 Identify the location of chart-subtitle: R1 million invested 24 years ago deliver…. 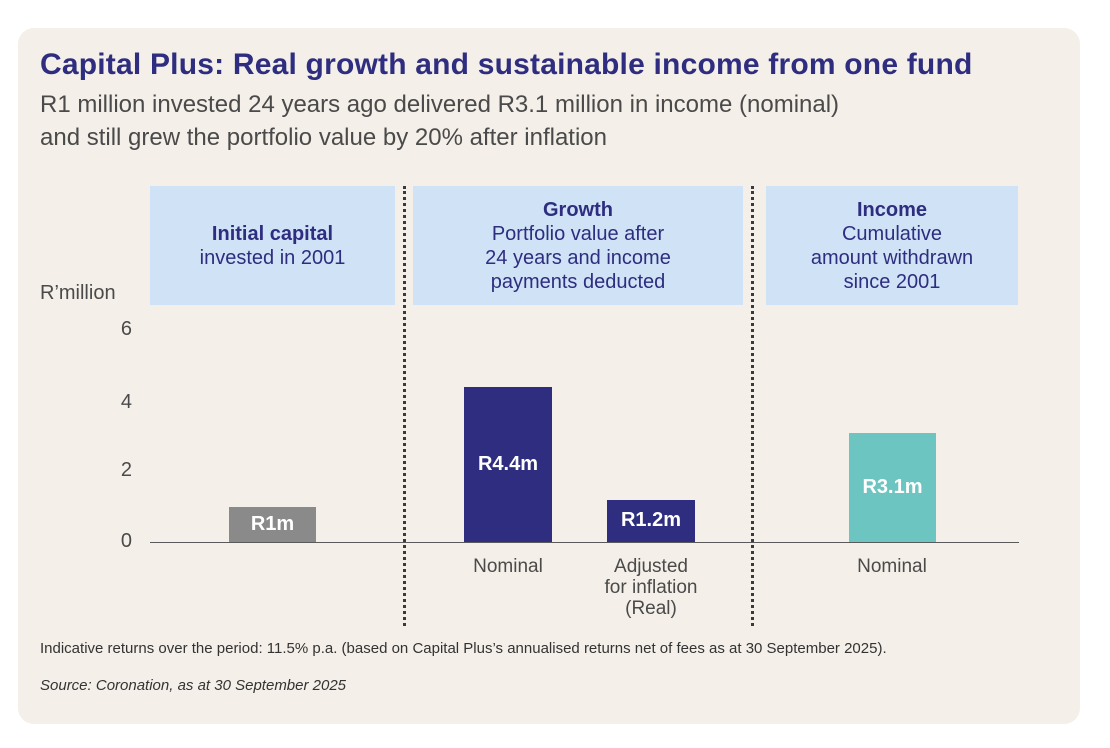
(520, 121).